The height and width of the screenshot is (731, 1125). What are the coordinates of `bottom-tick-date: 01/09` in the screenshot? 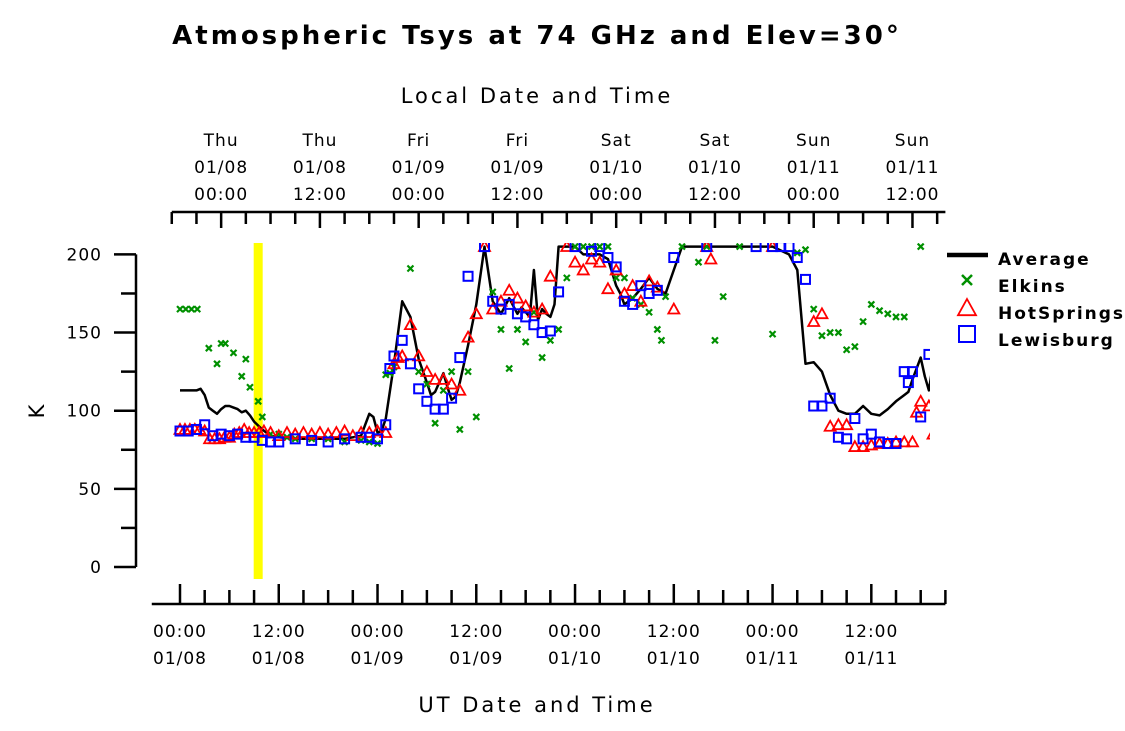 It's located at (378, 659).